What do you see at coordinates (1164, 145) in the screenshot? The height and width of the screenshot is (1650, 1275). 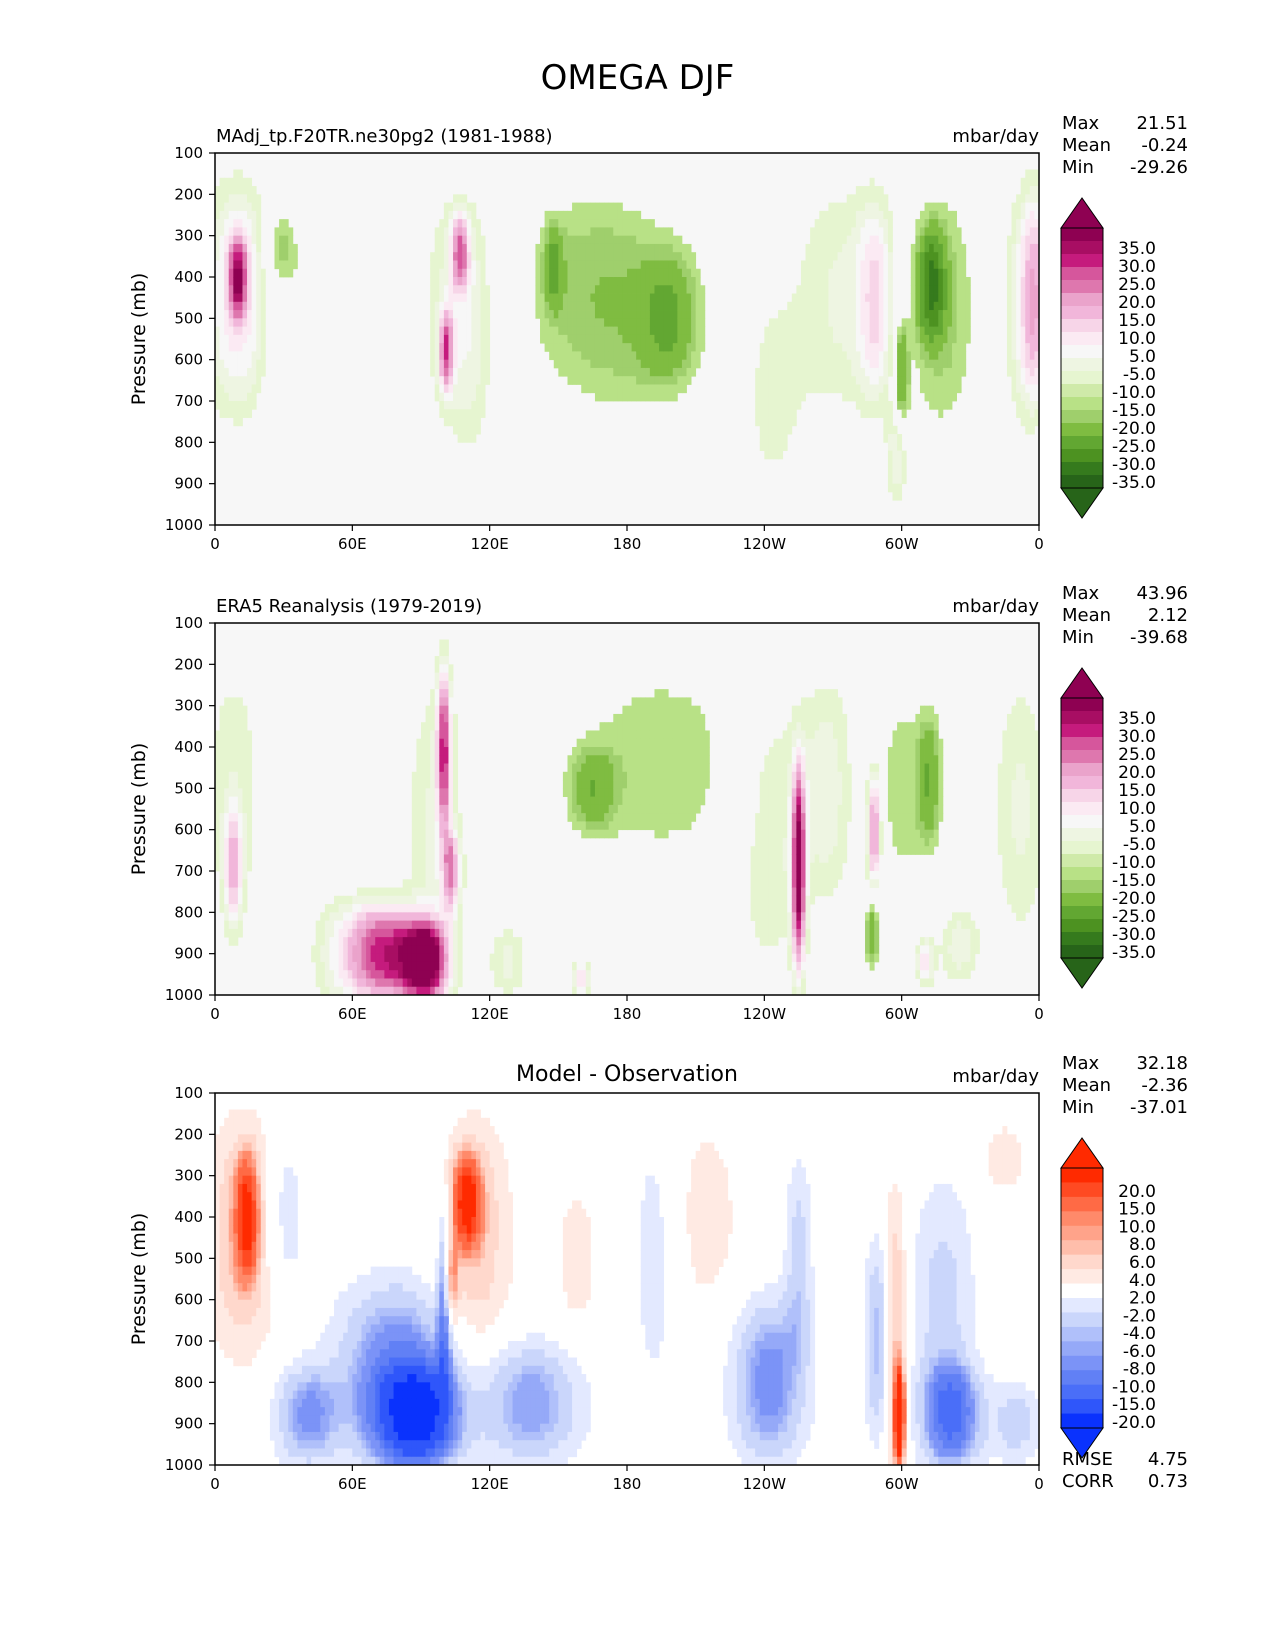 I see `stat-value: -0.24` at bounding box center [1164, 145].